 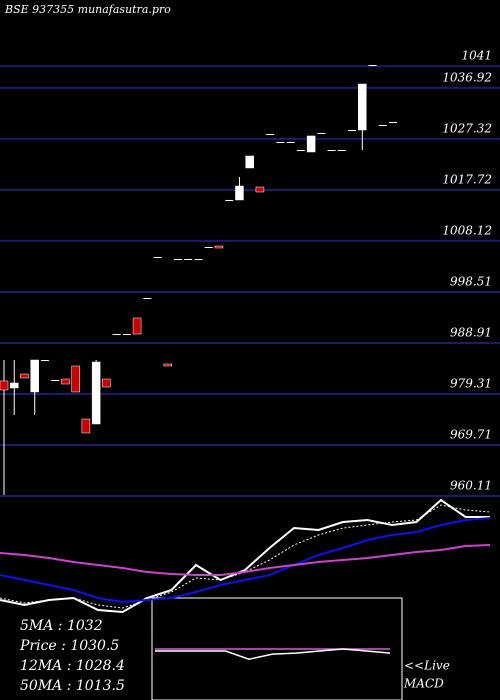 What do you see at coordinates (471, 383) in the screenshot?
I see `y-tick-label: 979.31` at bounding box center [471, 383].